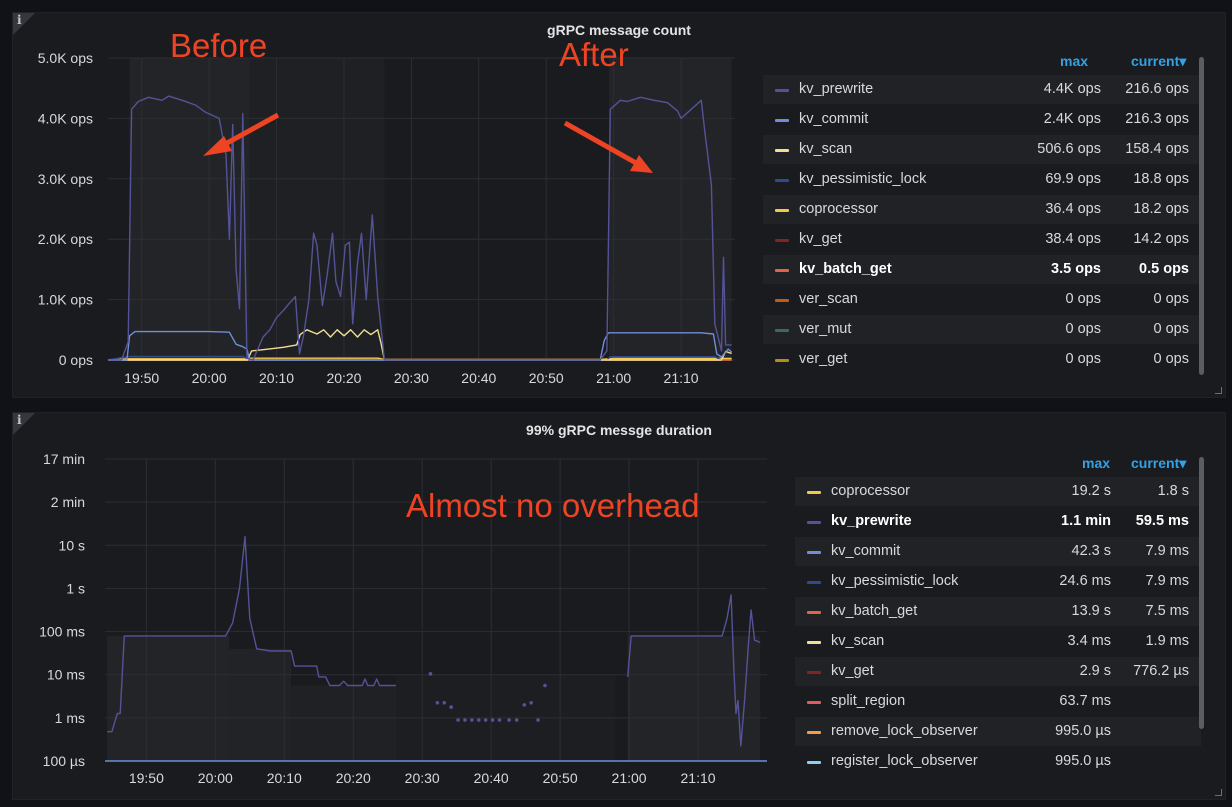 The width and height of the screenshot is (1232, 807). I want to click on legend-current-value: 7.9 ms, so click(1167, 581).